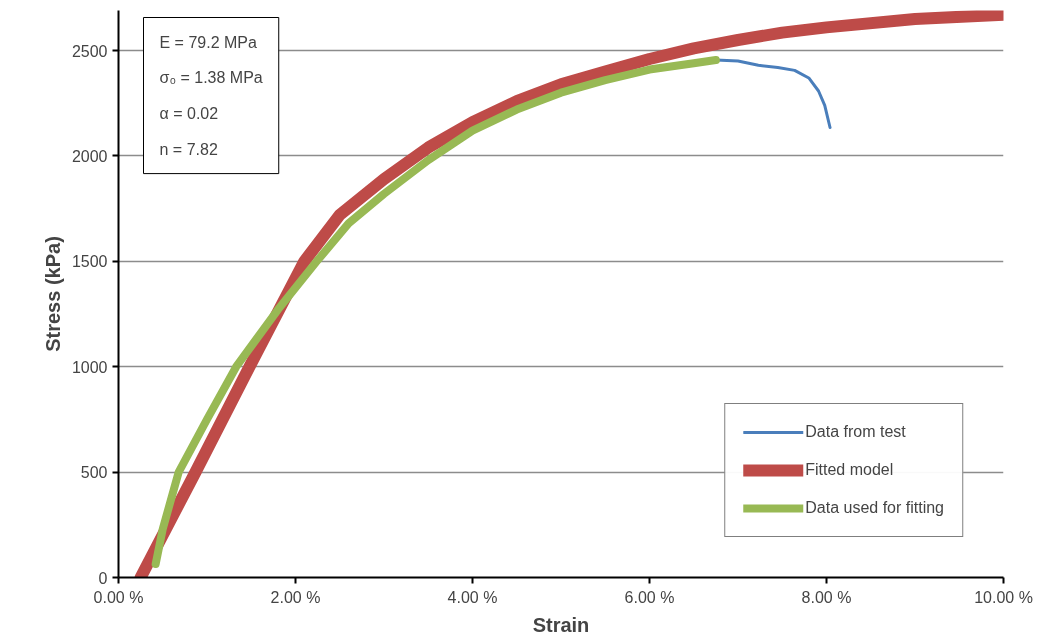 The image size is (1043, 638). I want to click on legend-label: Fitted model, so click(849, 470).